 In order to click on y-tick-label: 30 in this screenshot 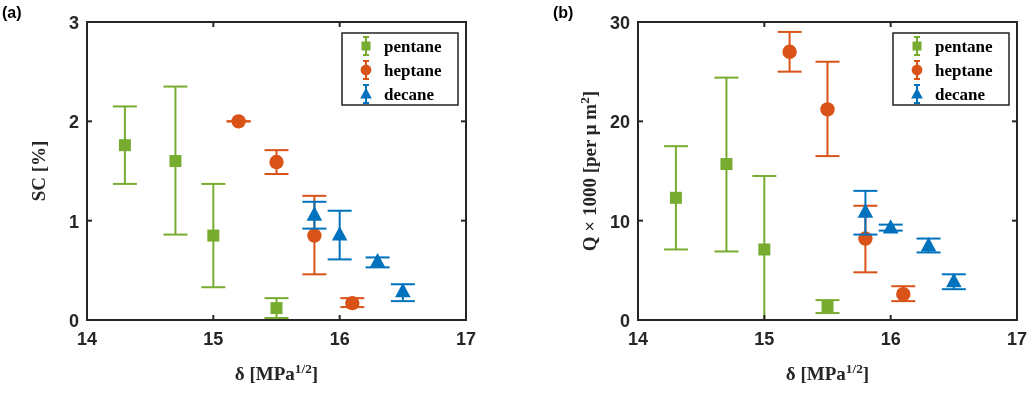, I will do `click(619, 23)`.